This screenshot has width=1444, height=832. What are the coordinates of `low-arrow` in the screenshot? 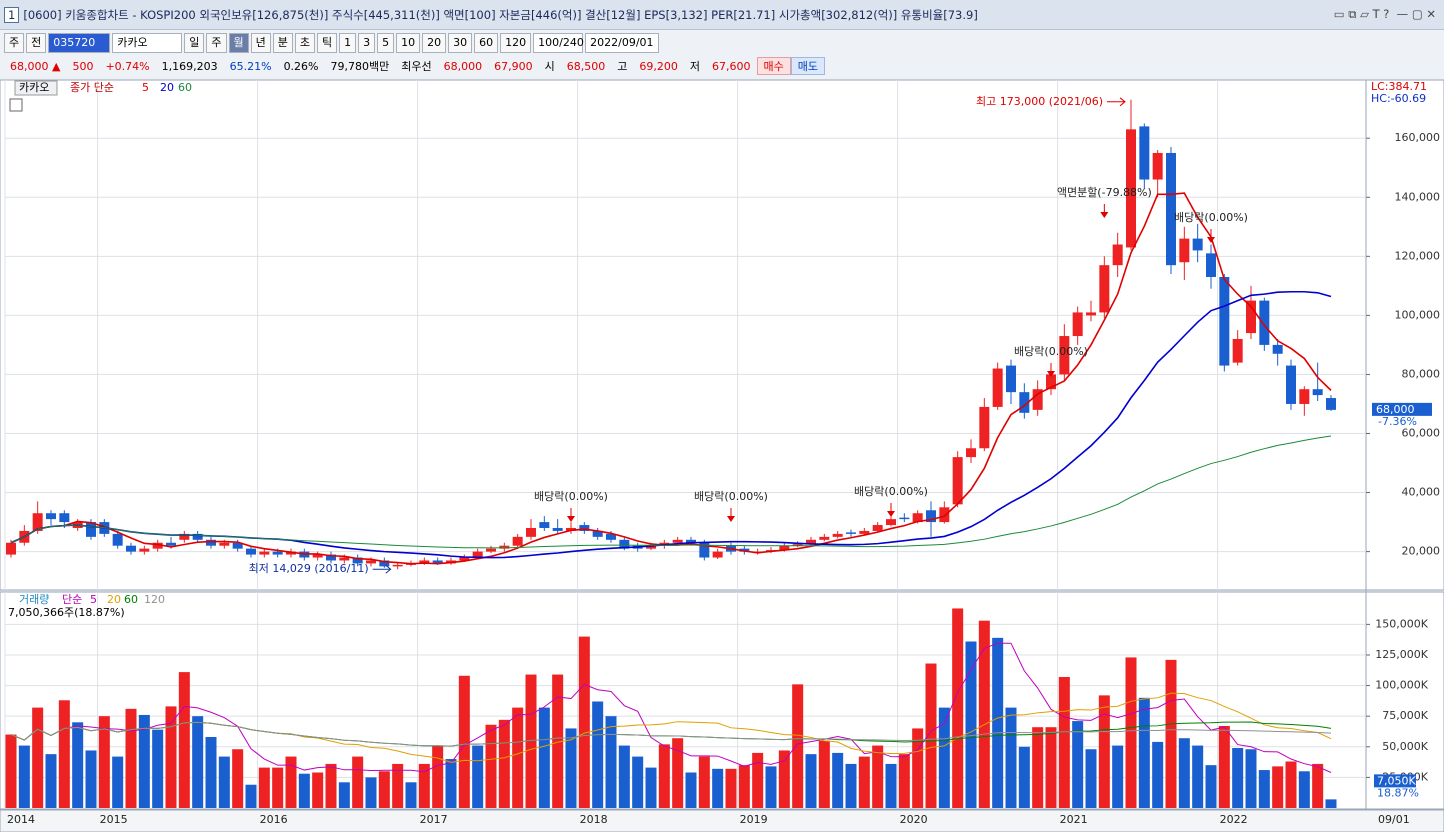 It's located at (382, 569).